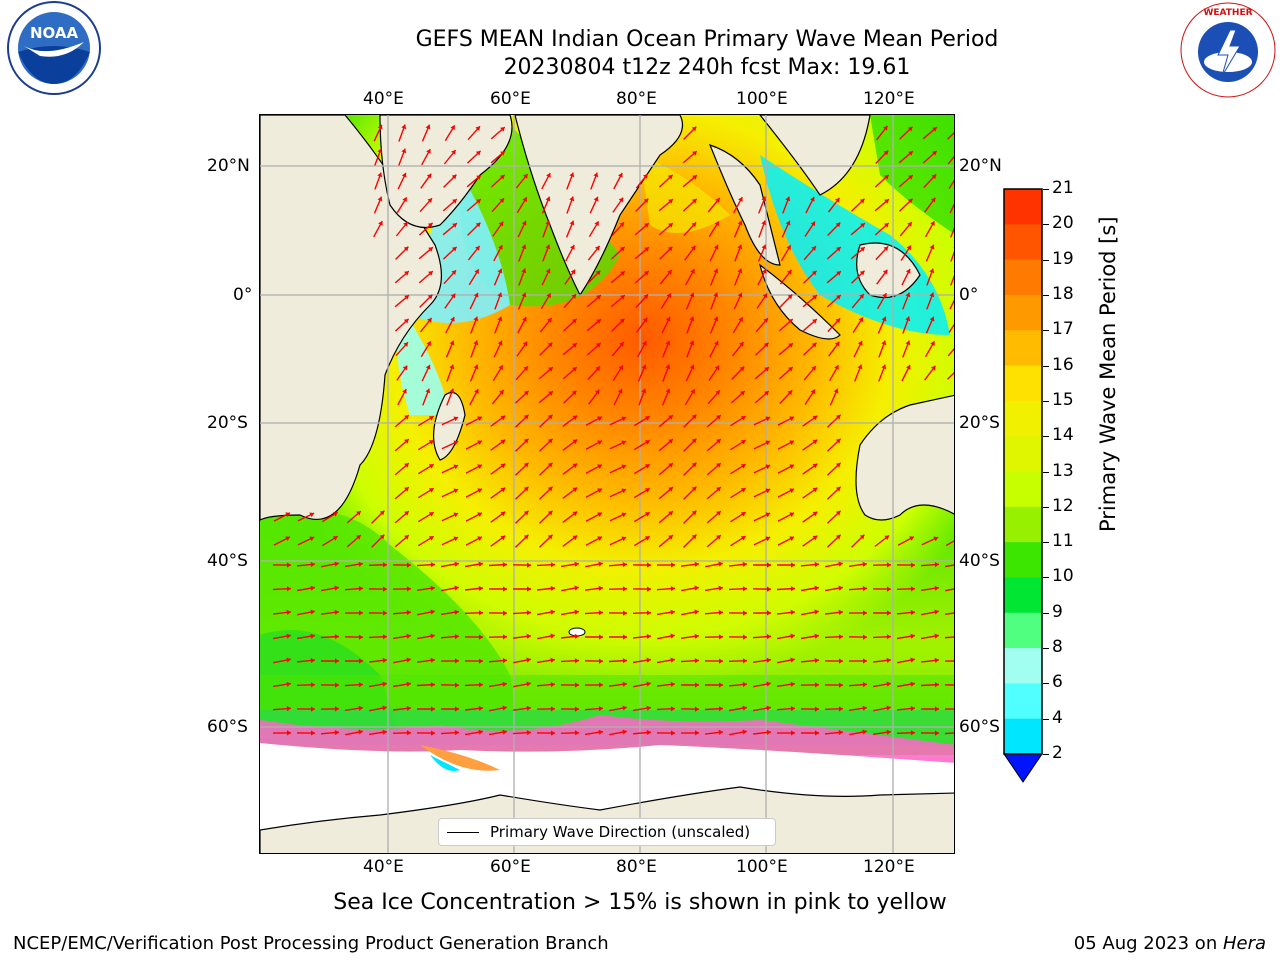 The image size is (1280, 960). What do you see at coordinates (607, 832) in the screenshot?
I see `map-legend: Primary Wave Direction (unscaled)` at bounding box center [607, 832].